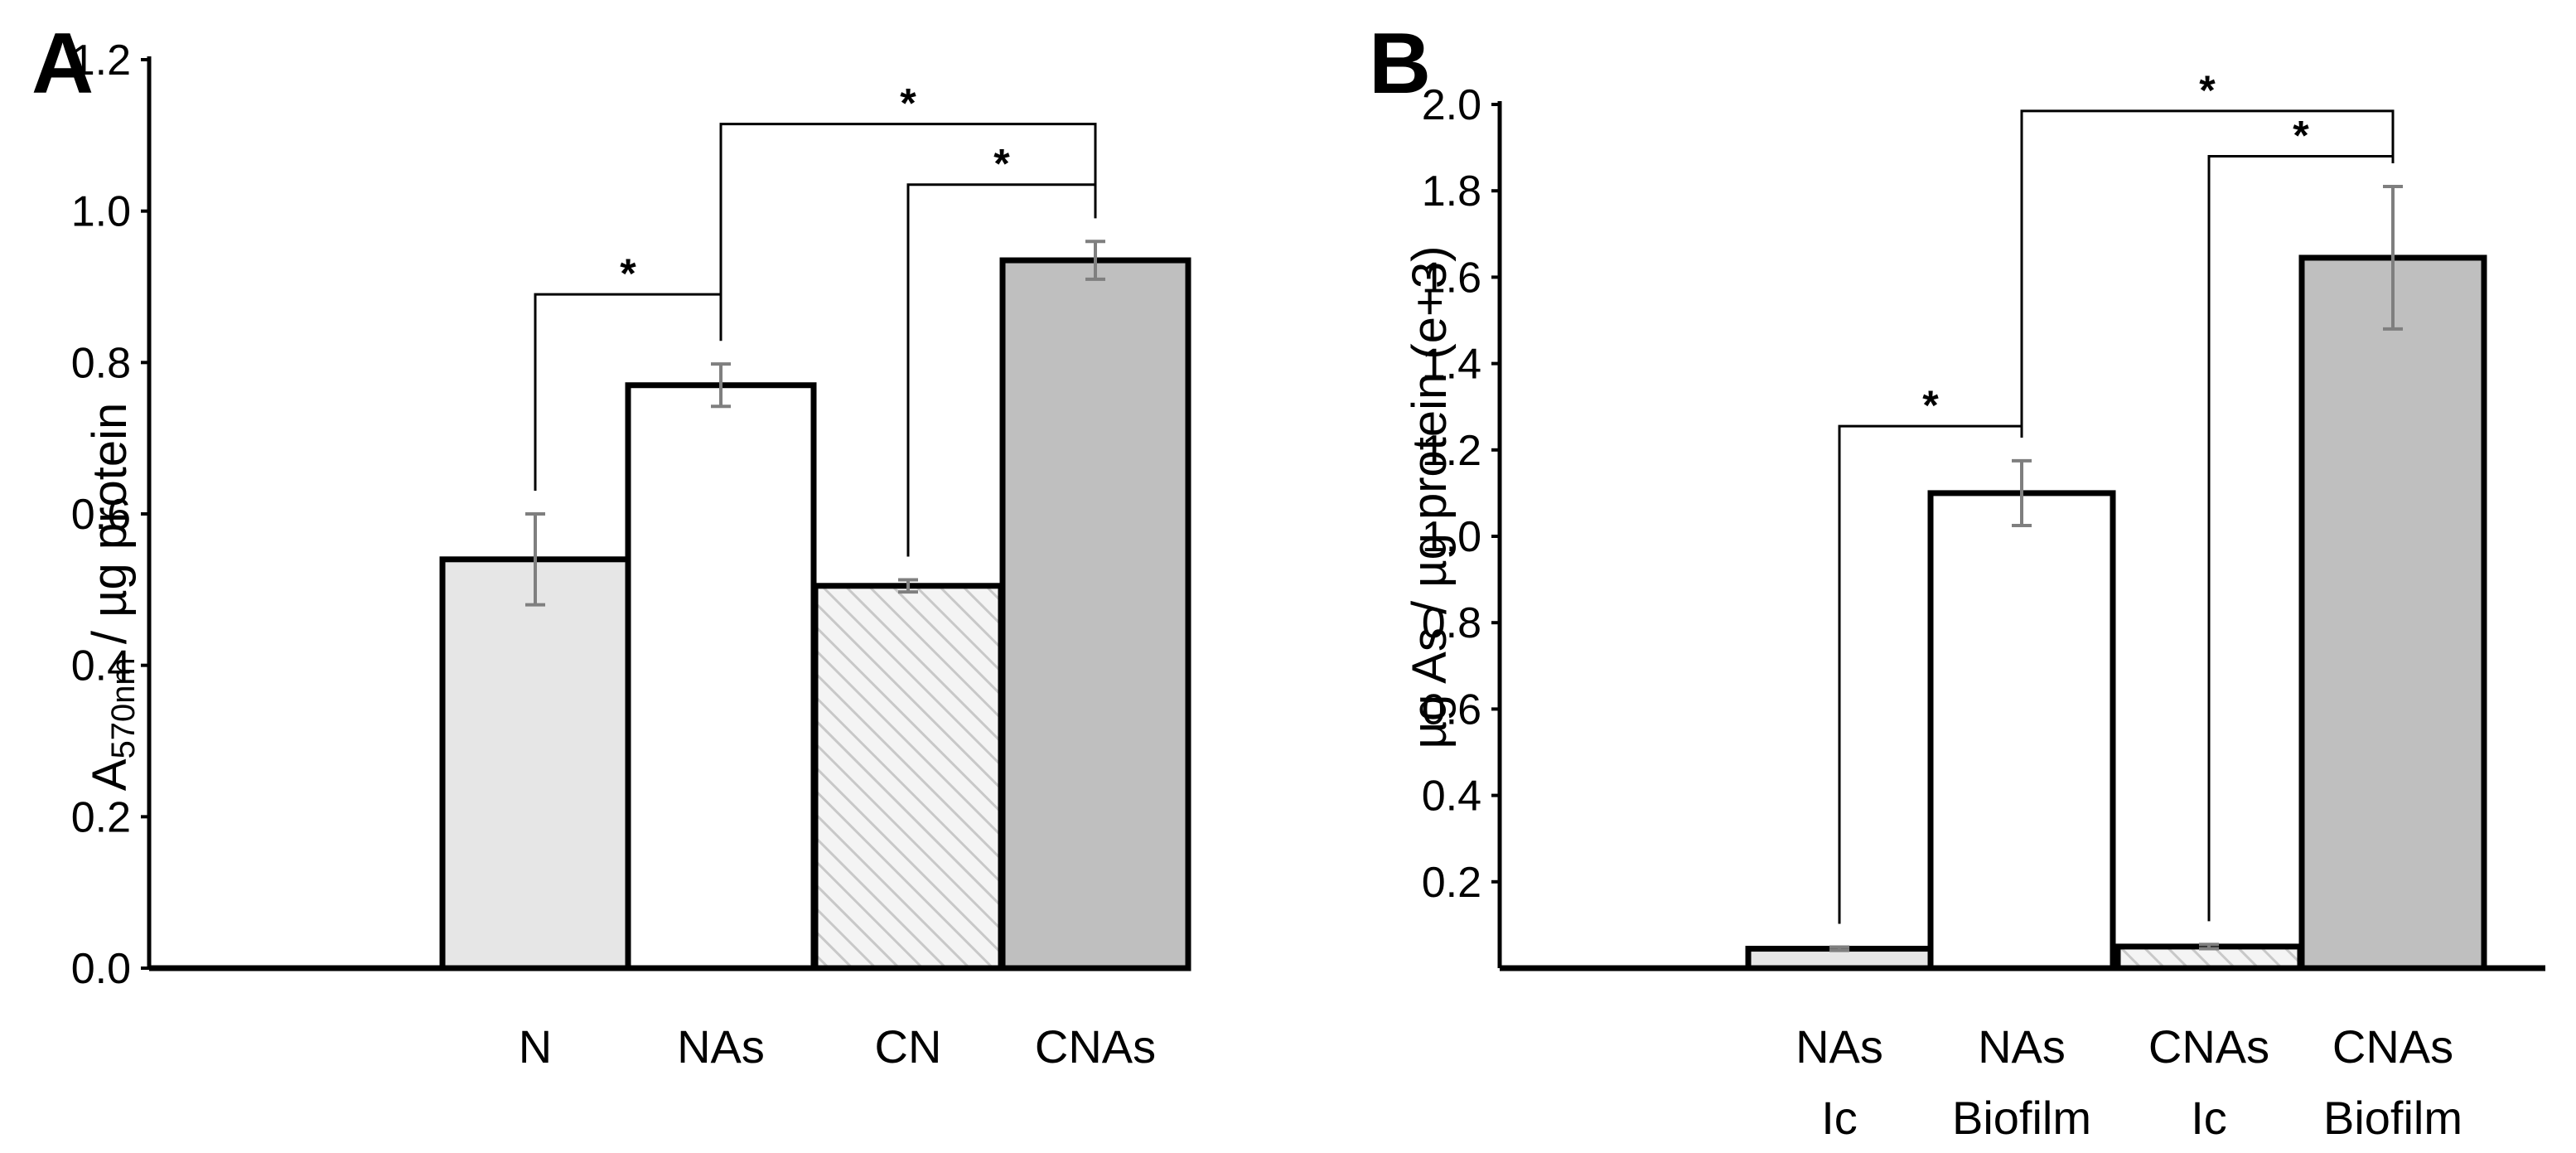  I want to click on category-label-1: NAs, so click(721, 1046).